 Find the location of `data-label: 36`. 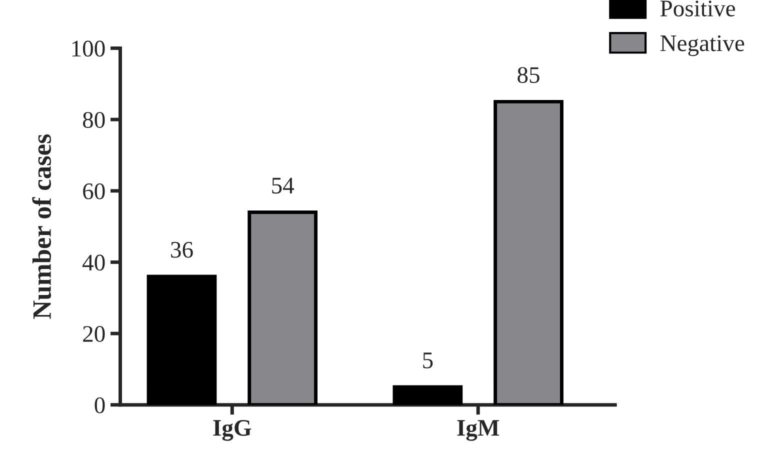

data-label: 36 is located at coordinates (182, 250).